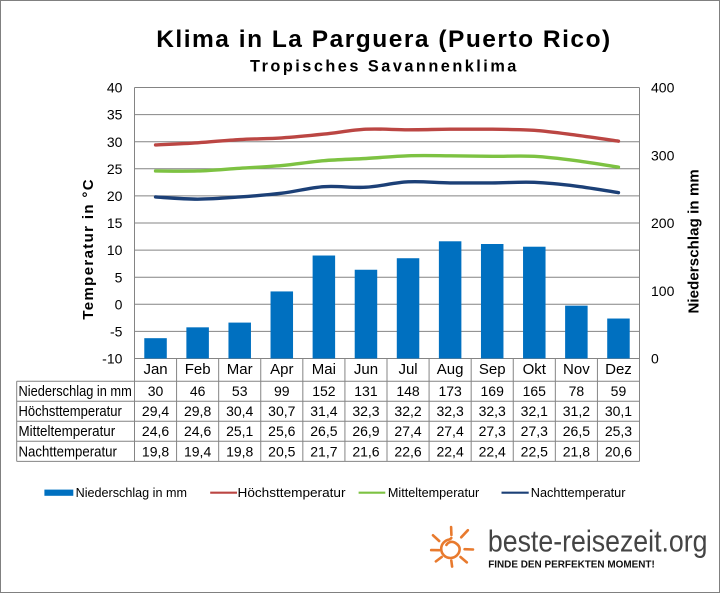 The width and height of the screenshot is (720, 593). Describe the element at coordinates (577, 391) in the screenshot. I see `svg-text: 78` at that location.